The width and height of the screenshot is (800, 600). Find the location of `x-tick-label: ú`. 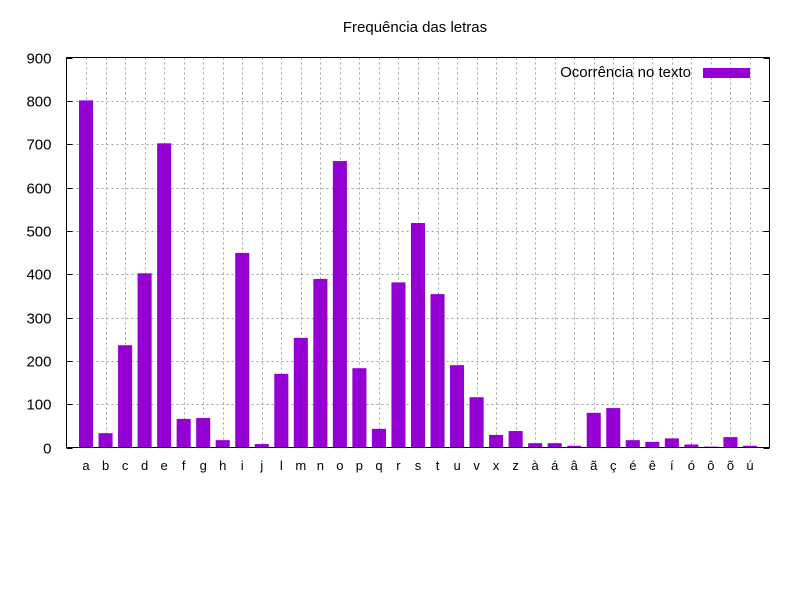

x-tick-label: ú is located at coordinates (749, 465).